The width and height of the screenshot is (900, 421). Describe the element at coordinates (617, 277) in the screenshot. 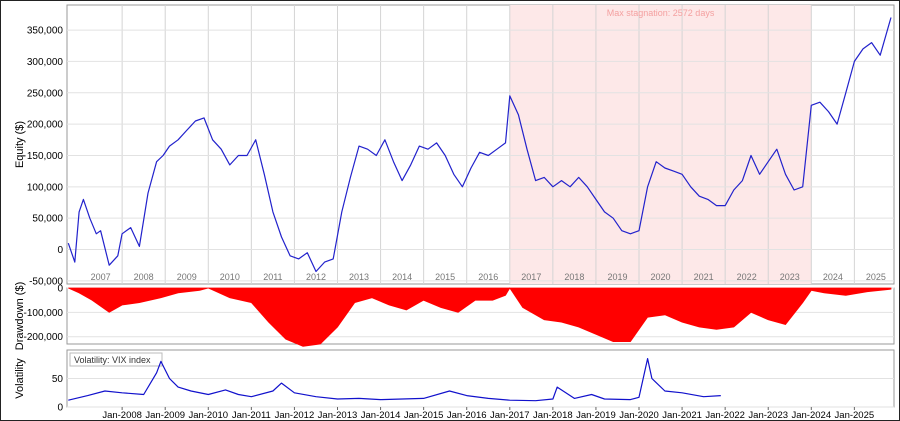

I see `equity-year-label: 2019` at that location.